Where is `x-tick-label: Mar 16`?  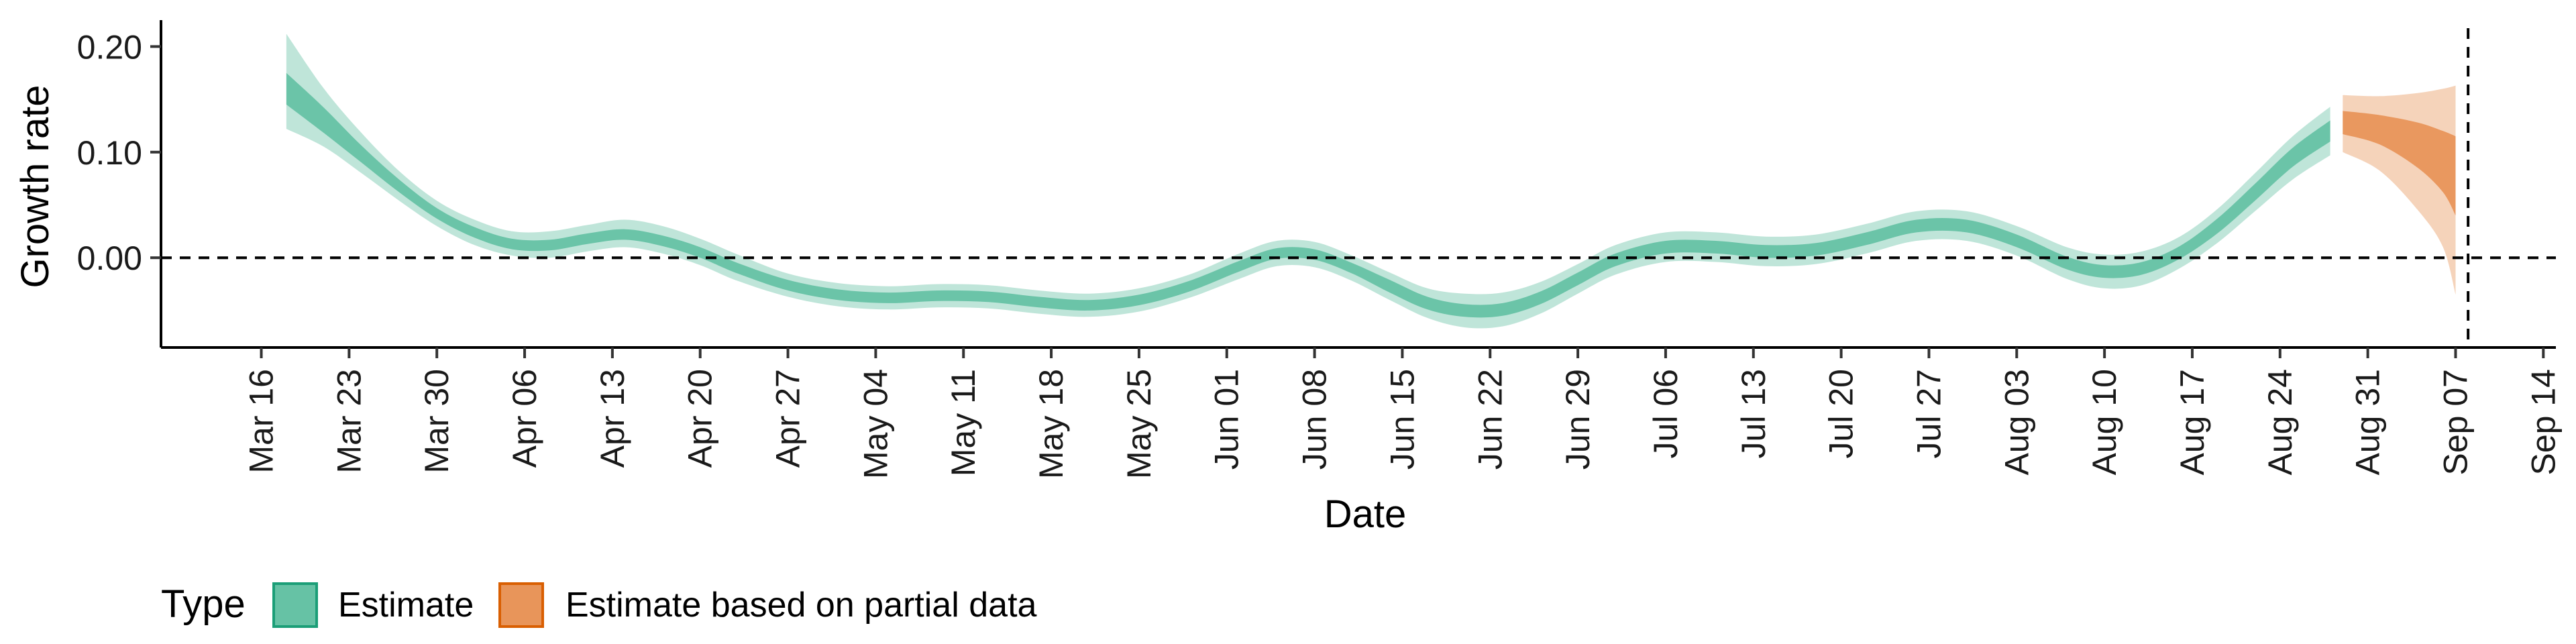 x-tick-label: Mar 16 is located at coordinates (261, 421).